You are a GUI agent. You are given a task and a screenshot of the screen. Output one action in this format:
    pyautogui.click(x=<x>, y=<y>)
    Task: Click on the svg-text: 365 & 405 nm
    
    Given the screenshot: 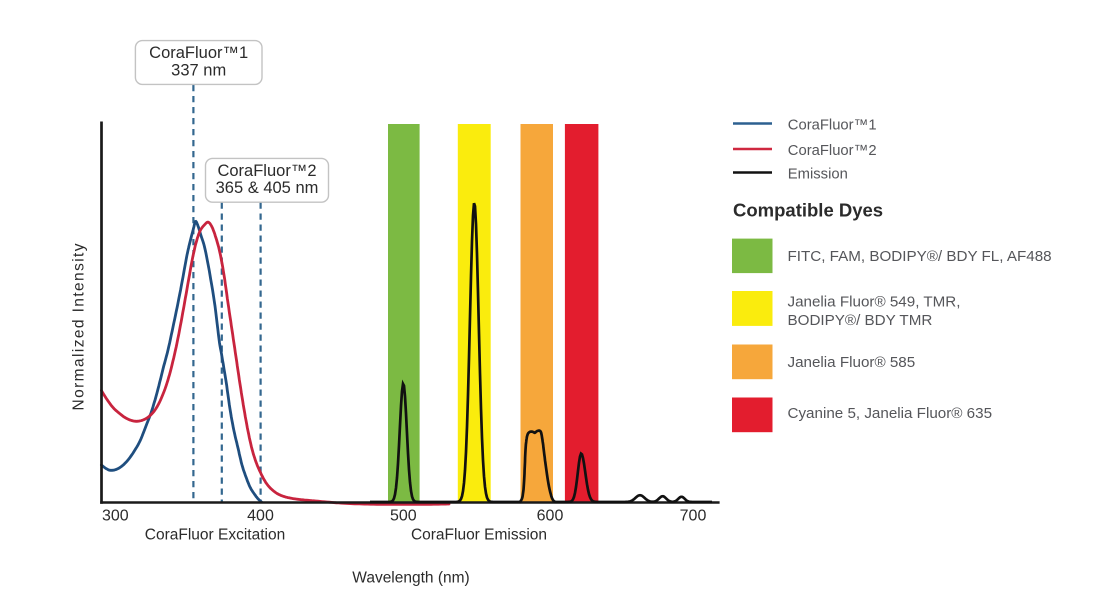 What is the action you would take?
    pyautogui.click(x=267, y=188)
    